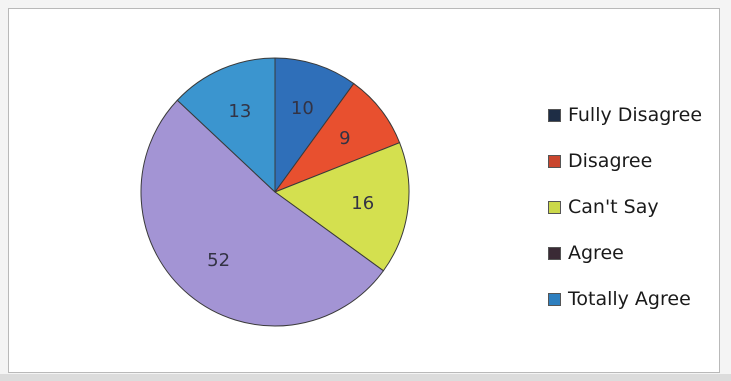 This screenshot has height=381, width=731. What do you see at coordinates (613, 207) in the screenshot?
I see `legend-label-cant-say: Can't Say` at bounding box center [613, 207].